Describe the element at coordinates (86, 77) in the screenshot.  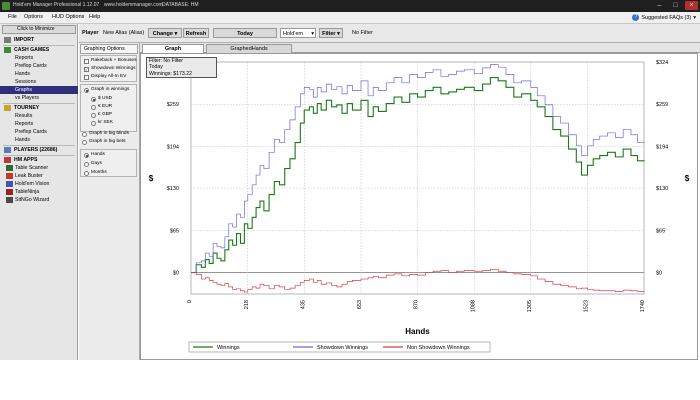
I see `checkbox-unchecked-icon` at that location.